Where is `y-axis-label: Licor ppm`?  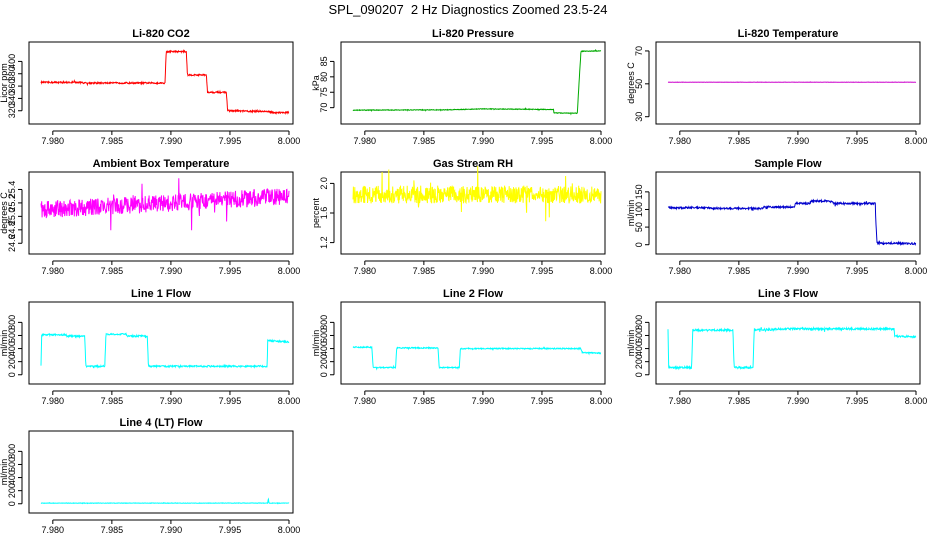
y-axis-label: Licor ppm is located at coordinates (4, 83).